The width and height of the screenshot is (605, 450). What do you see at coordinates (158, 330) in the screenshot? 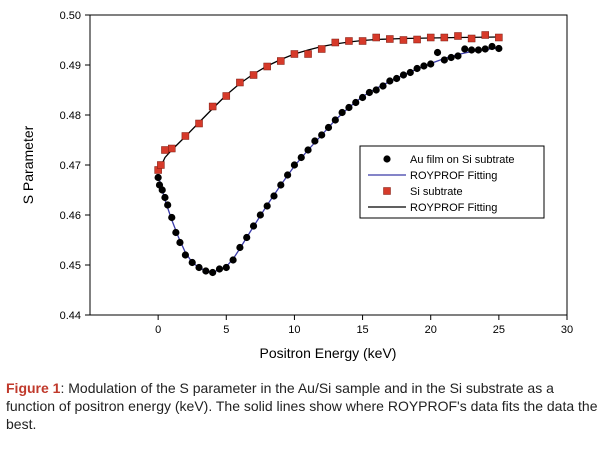
I see `x-tick-label: 0` at bounding box center [158, 330].